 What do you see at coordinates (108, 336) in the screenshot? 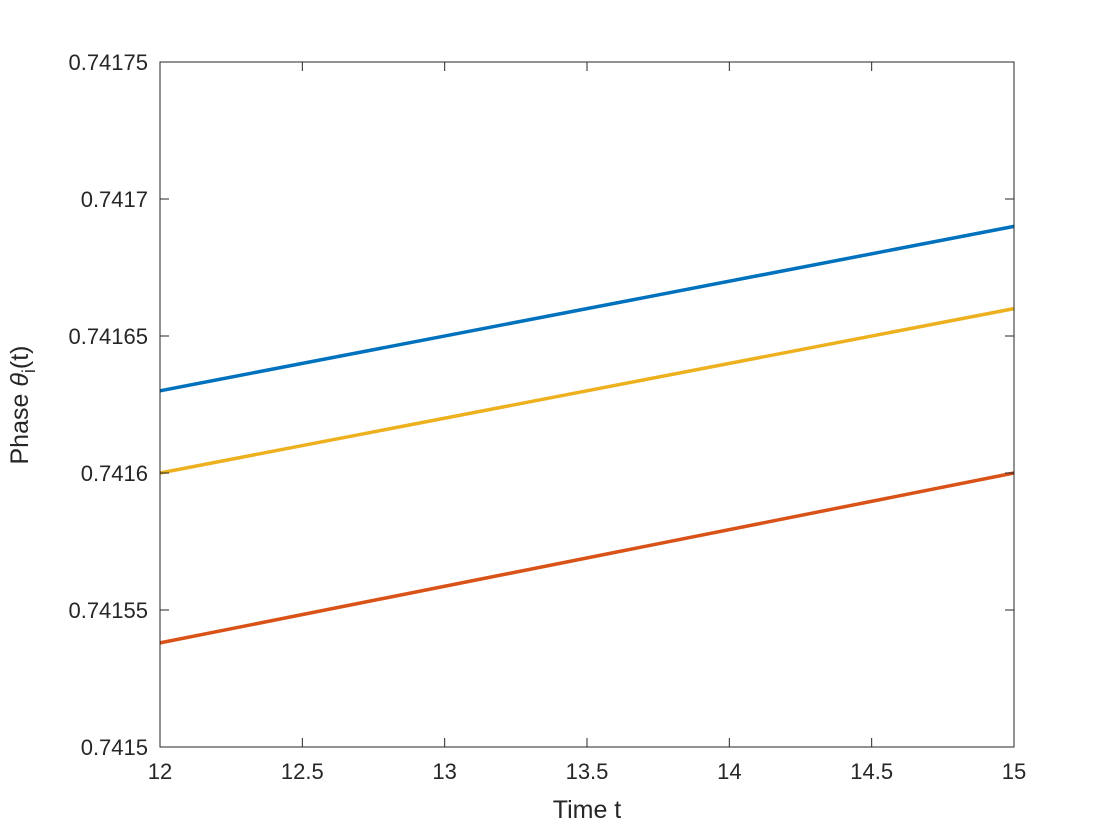
I see `y-tick-label: 0.74165` at bounding box center [108, 336].